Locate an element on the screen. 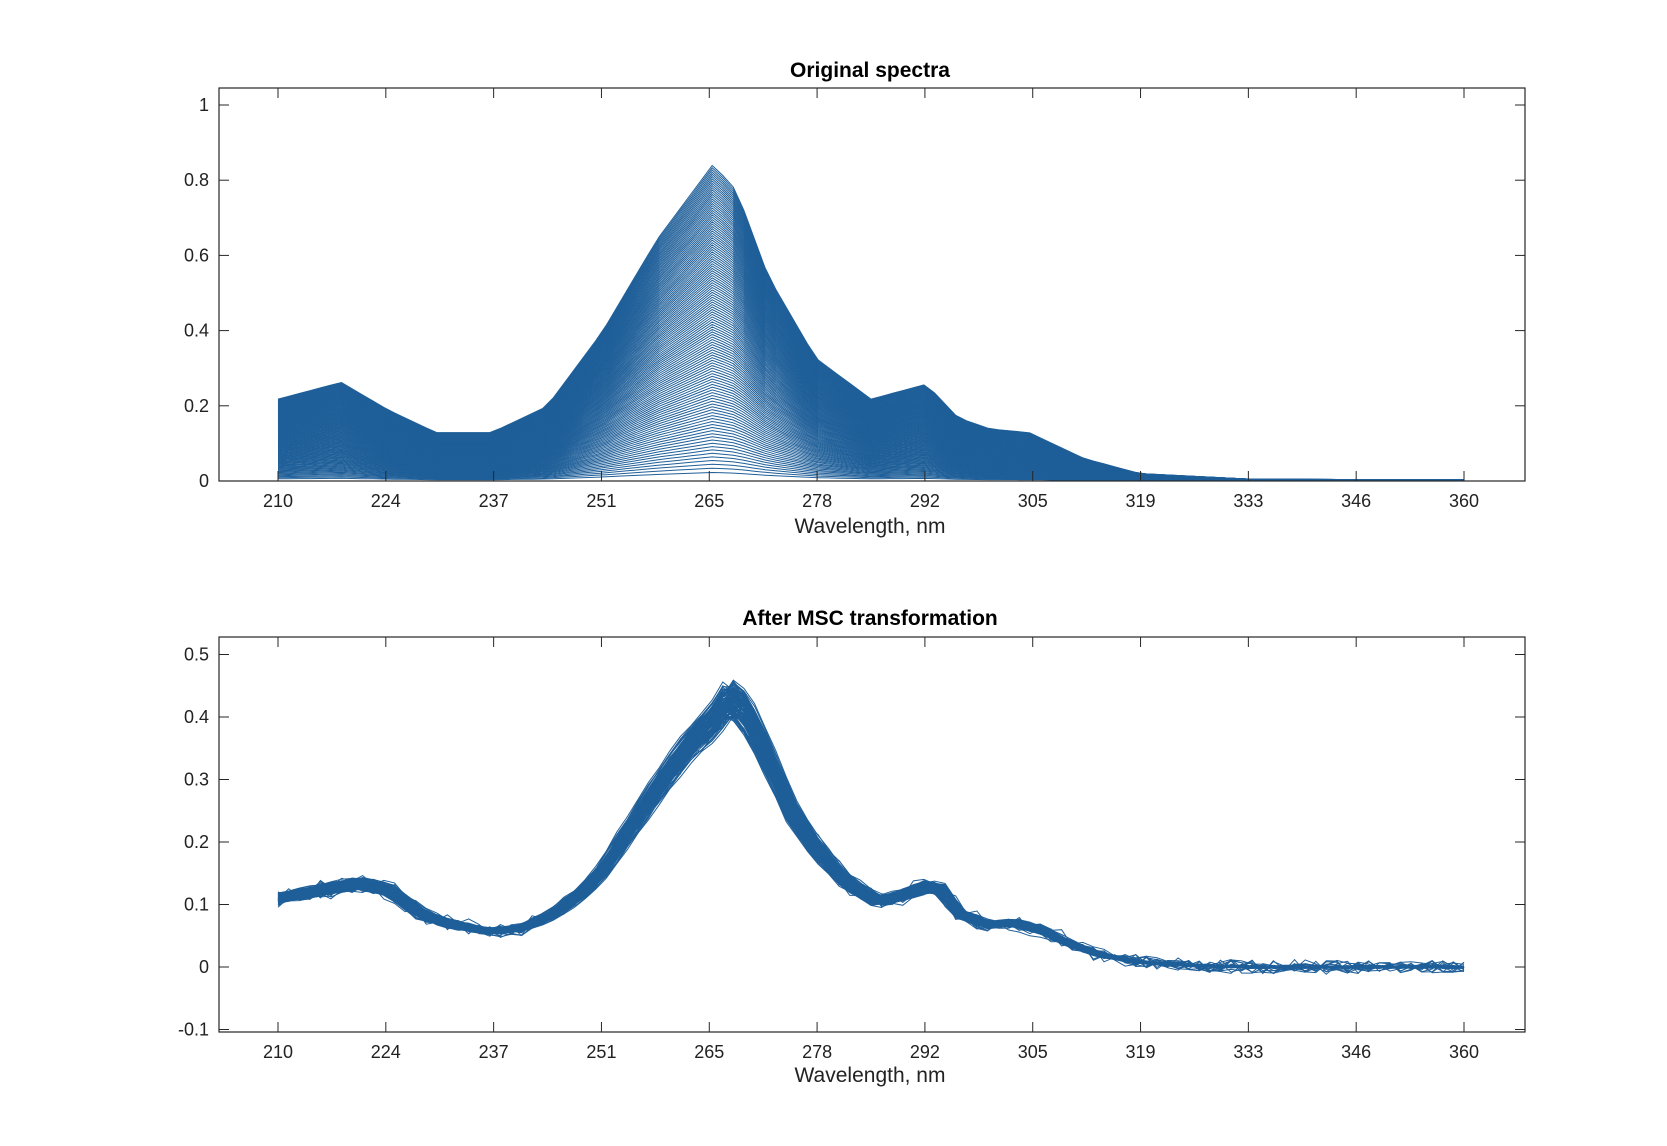  chart-title: After MSC transformation is located at coordinates (870, 618).